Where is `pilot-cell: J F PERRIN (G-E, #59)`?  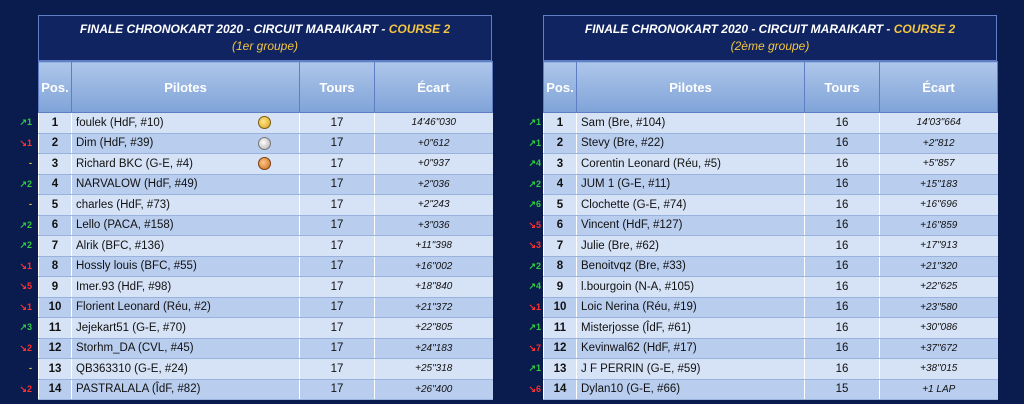 pilot-cell: J F PERRIN (G-E, #59) is located at coordinates (690, 369).